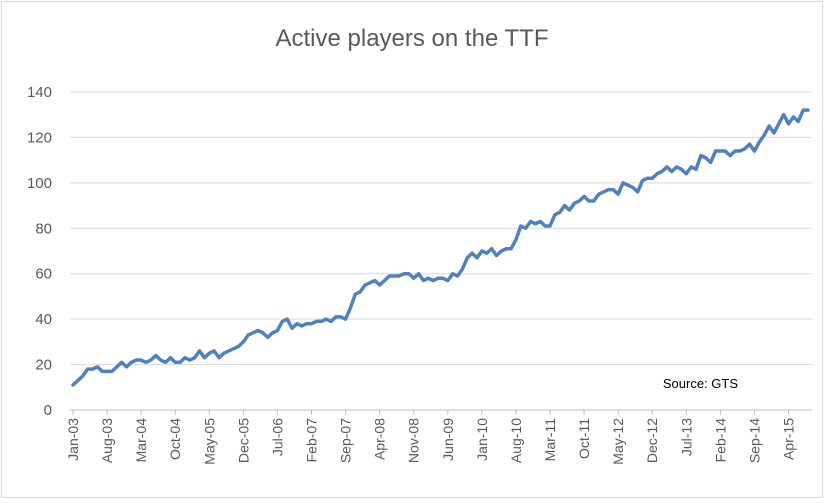  What do you see at coordinates (346, 440) in the screenshot?
I see `x-tick-label: Sep-07` at bounding box center [346, 440].